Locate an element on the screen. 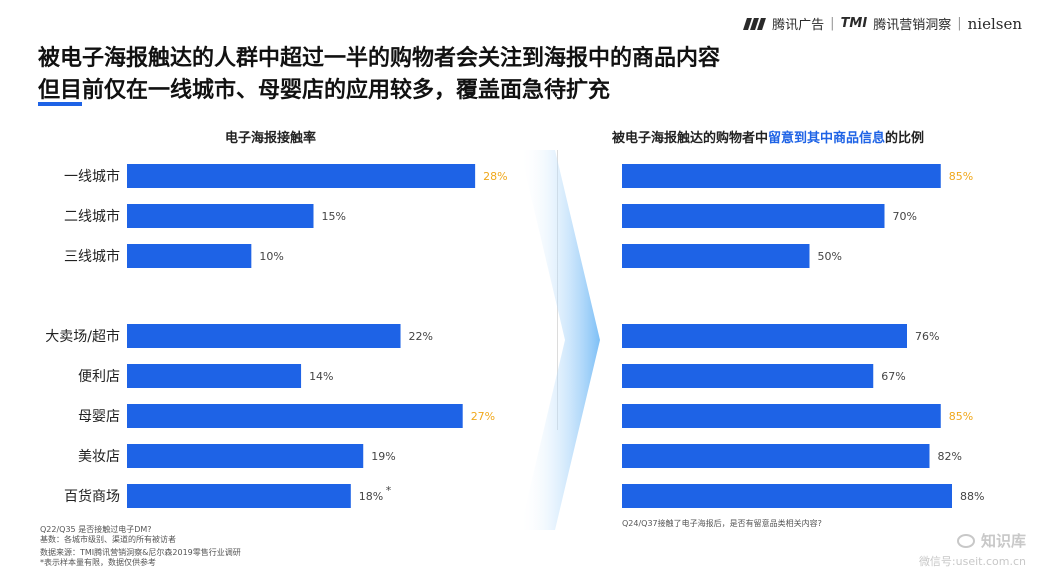 This screenshot has width=1040, height=585. footnote-right-question: Q24/Q37接触了电子海报后，是否有留意品类相关内容? is located at coordinates (722, 523).